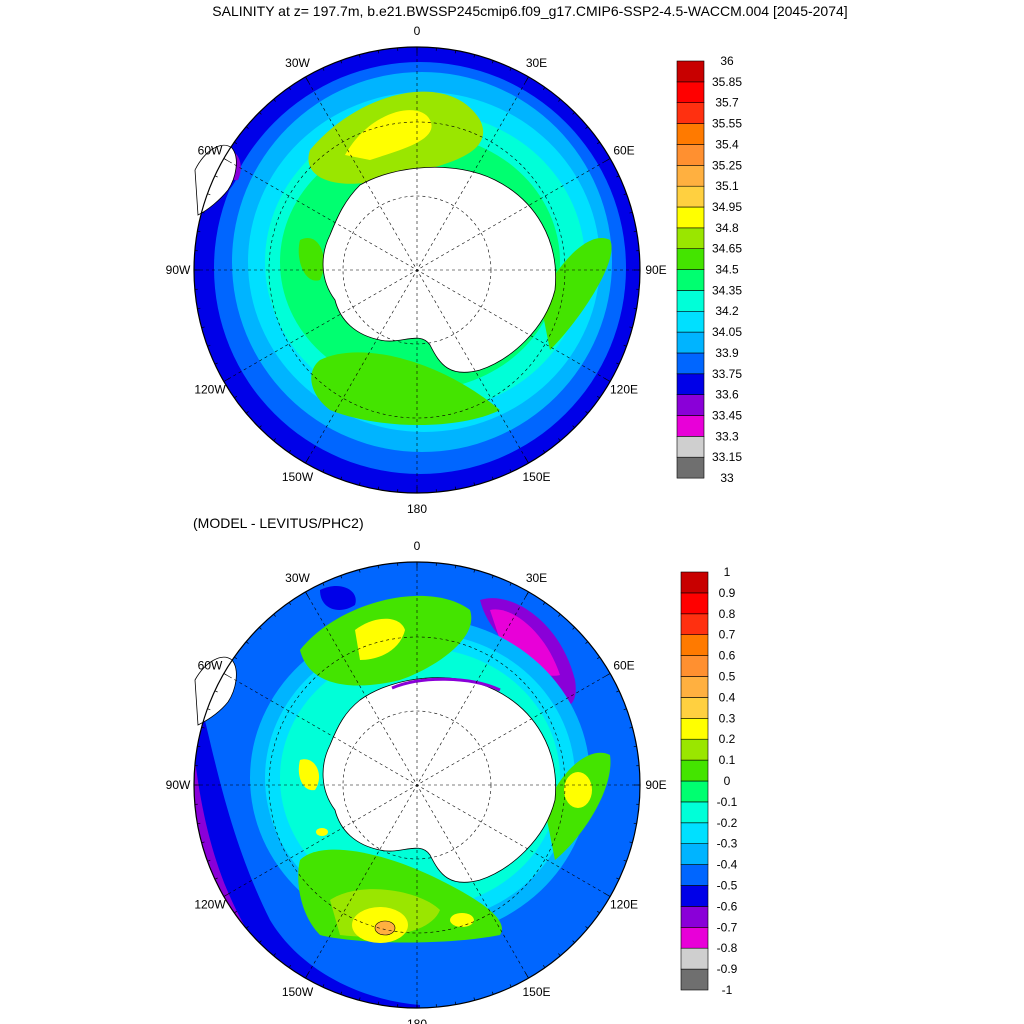  What do you see at coordinates (727, 990) in the screenshot?
I see `colorbar-label: -1` at bounding box center [727, 990].